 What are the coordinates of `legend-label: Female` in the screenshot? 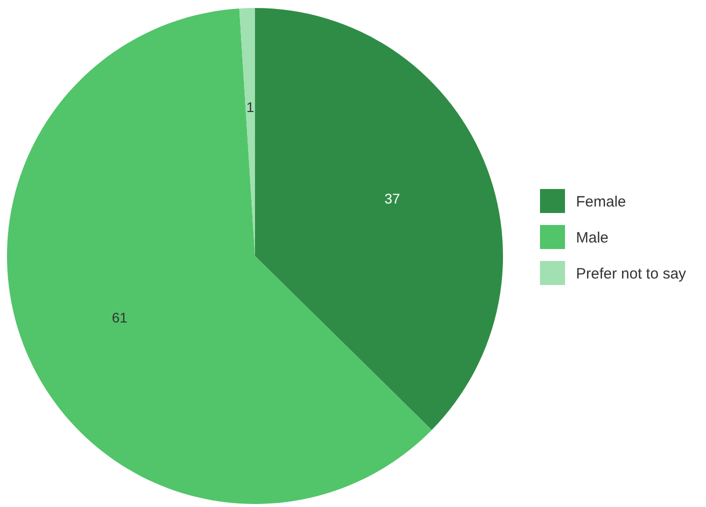 It's located at (601, 201).